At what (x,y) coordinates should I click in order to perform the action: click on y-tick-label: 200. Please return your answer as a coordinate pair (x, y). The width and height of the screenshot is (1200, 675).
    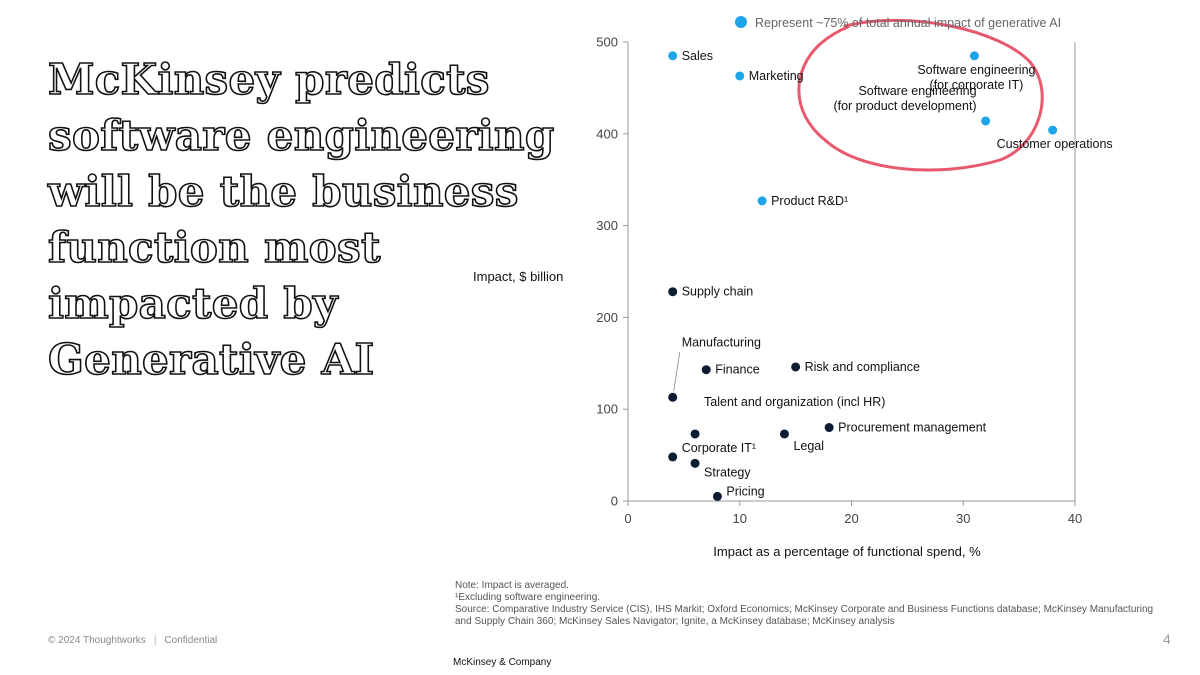
    Looking at the image, I should click on (607, 317).